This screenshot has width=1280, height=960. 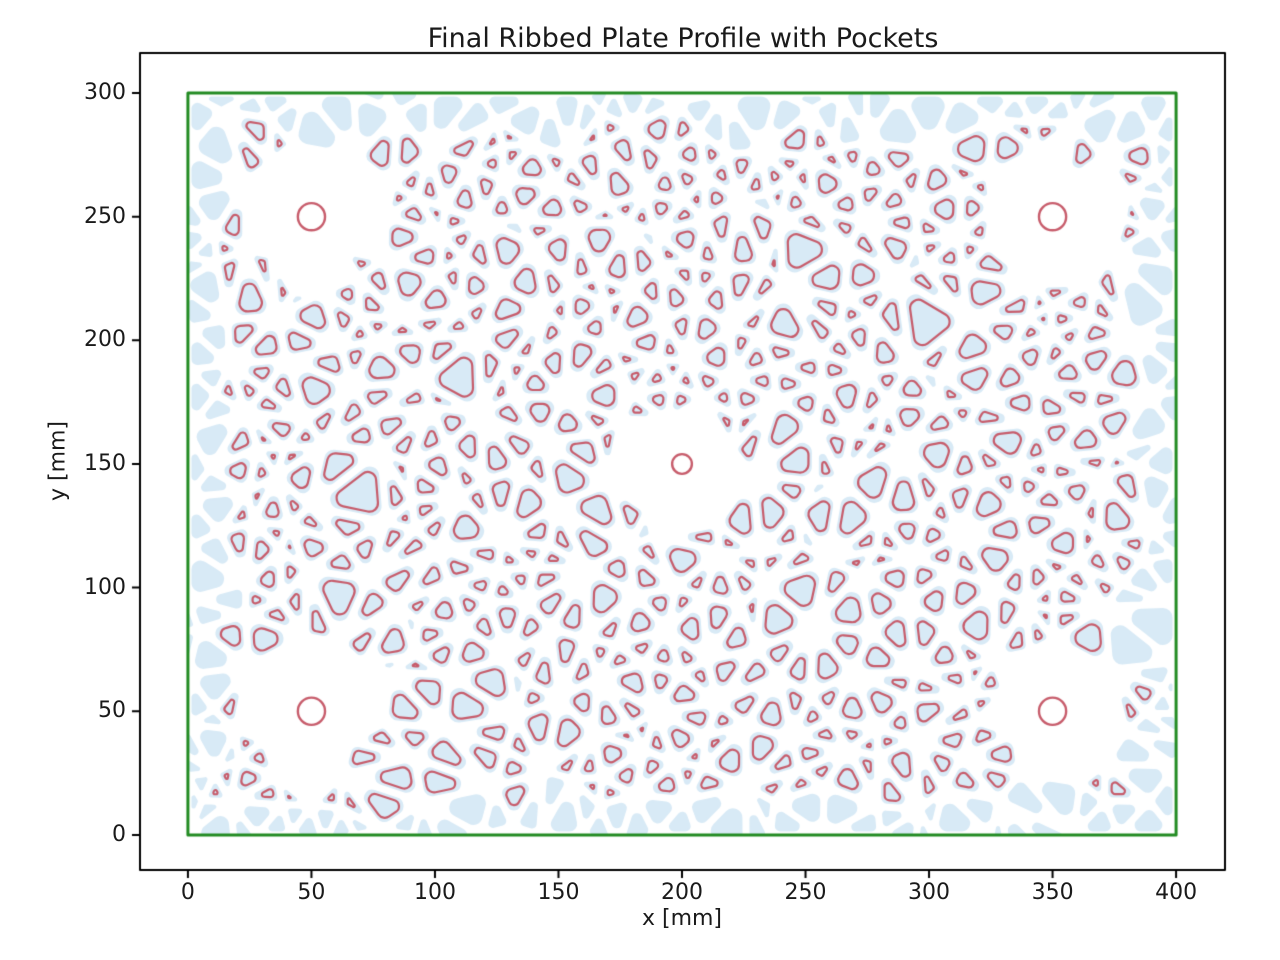 I want to click on x-tick-label: 100, so click(x=435, y=892).